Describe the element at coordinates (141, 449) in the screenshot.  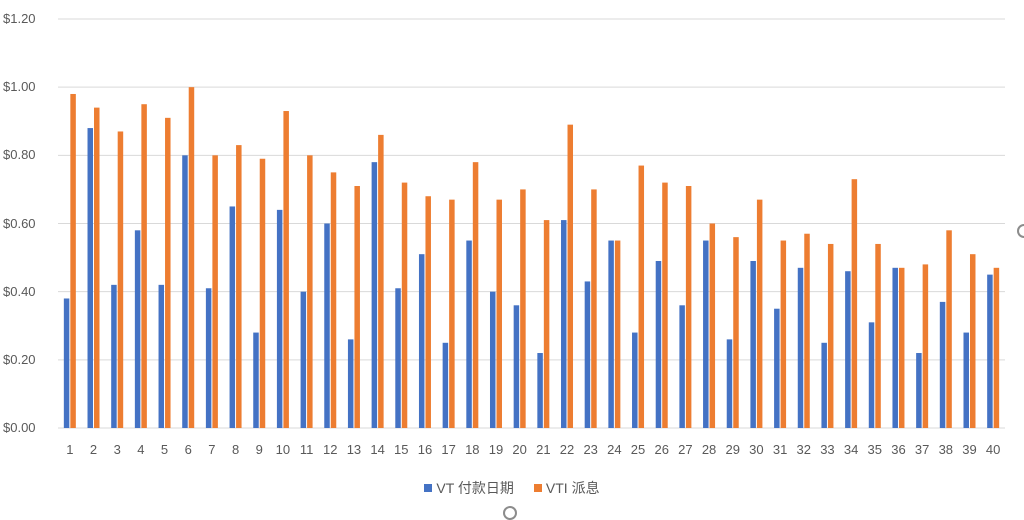
I see `x-tick-label: 4` at that location.